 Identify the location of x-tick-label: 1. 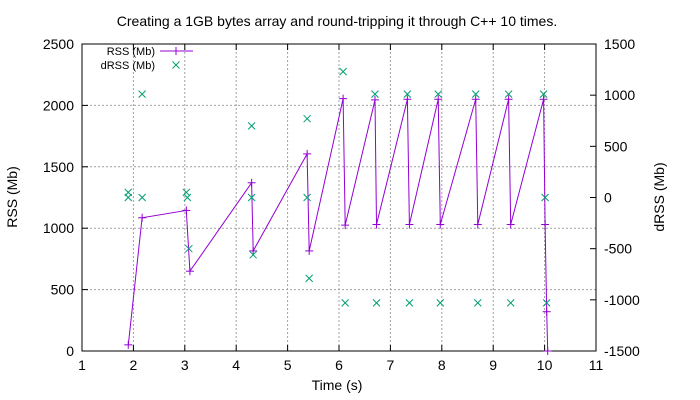
(82, 365).